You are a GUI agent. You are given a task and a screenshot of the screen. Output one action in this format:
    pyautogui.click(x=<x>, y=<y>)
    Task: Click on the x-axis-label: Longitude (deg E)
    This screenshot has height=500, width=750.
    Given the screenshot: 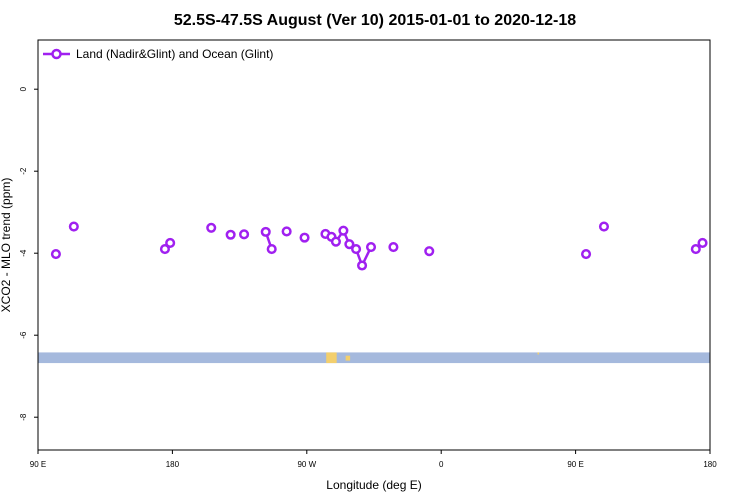 What is the action you would take?
    pyautogui.click(x=373, y=485)
    